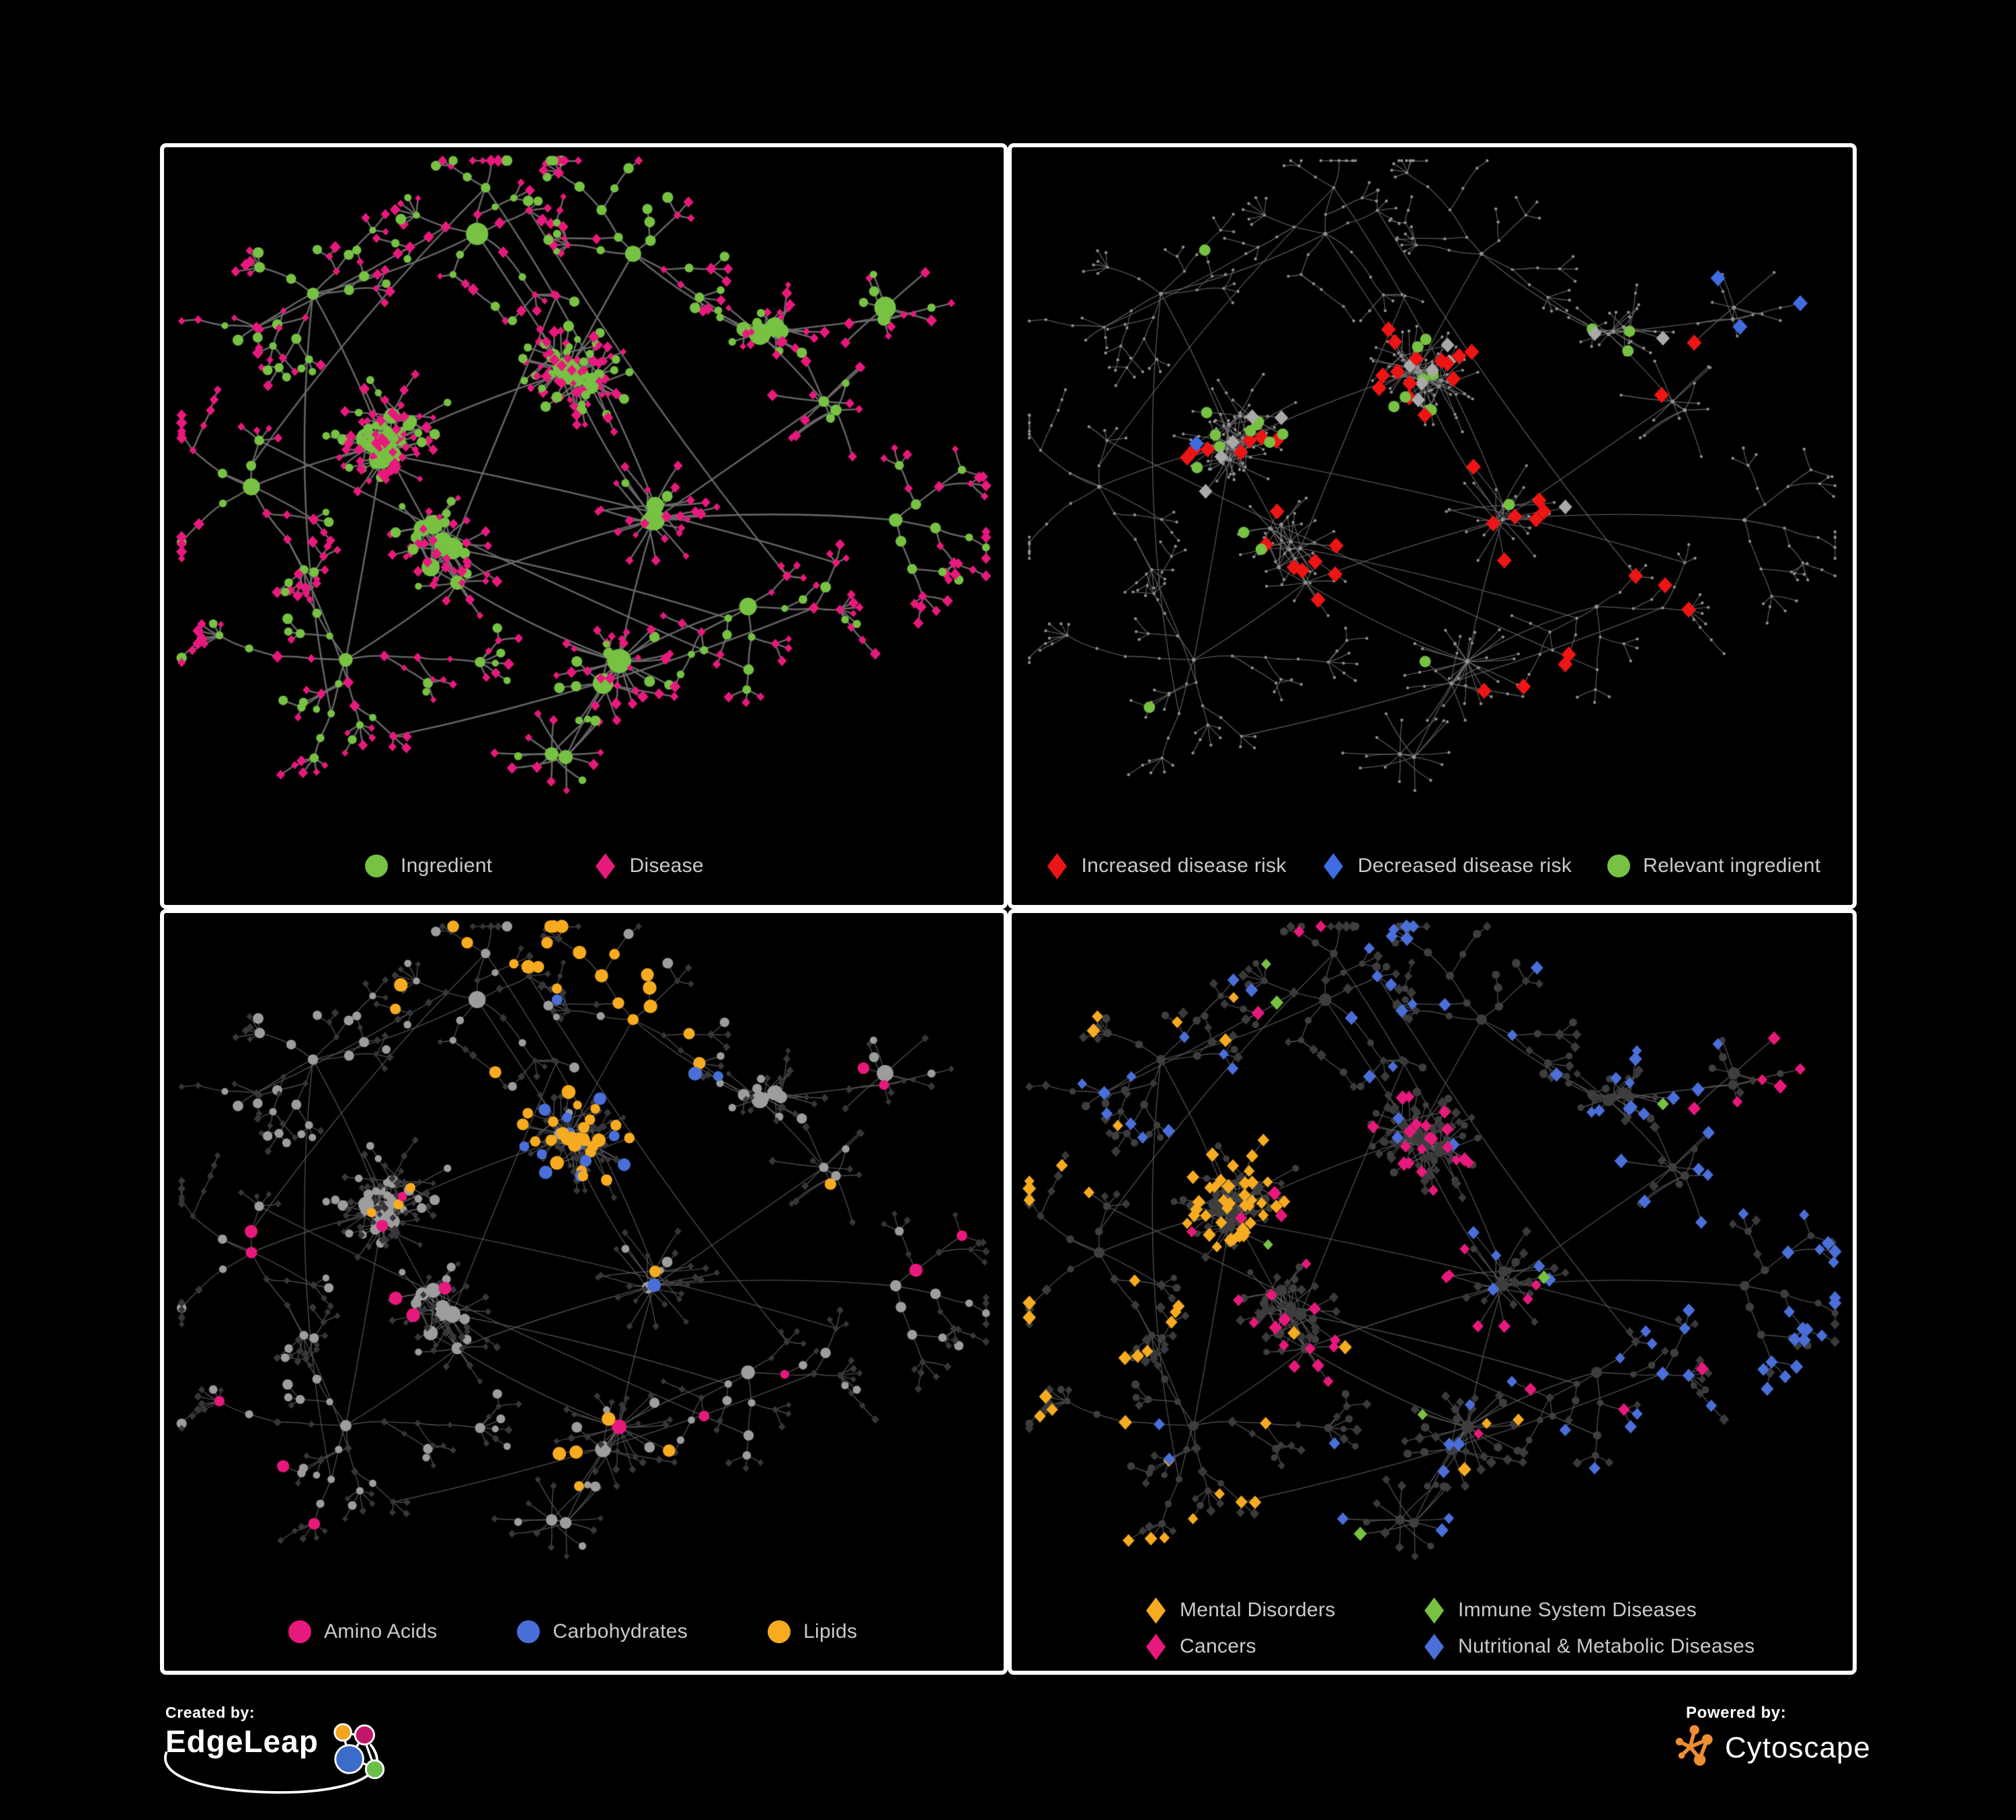  What do you see at coordinates (1218, 1646) in the screenshot?
I see `legend-label: Cancers` at bounding box center [1218, 1646].